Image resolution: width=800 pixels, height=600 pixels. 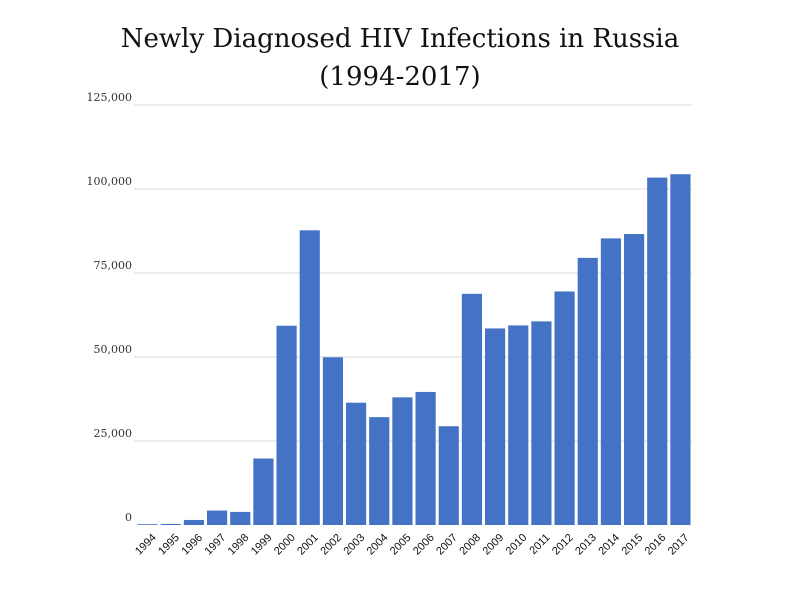 I want to click on x-tick-label: 2009, so click(x=493, y=545).